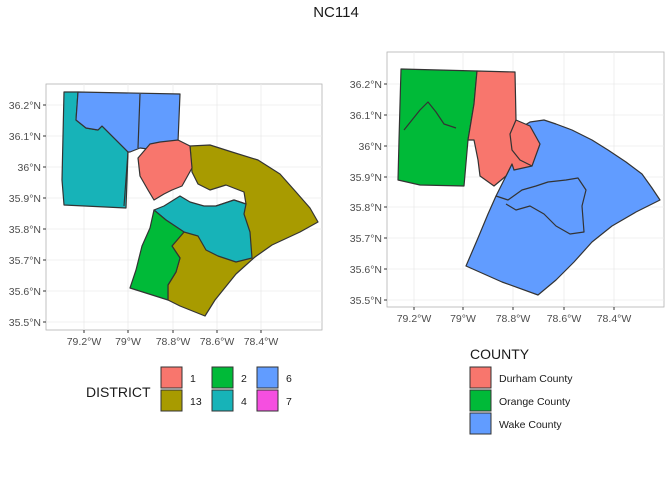 This screenshot has height=480, width=672. What do you see at coordinates (25, 292) in the screenshot?
I see `left-y-tick: 35.6°N` at bounding box center [25, 292].